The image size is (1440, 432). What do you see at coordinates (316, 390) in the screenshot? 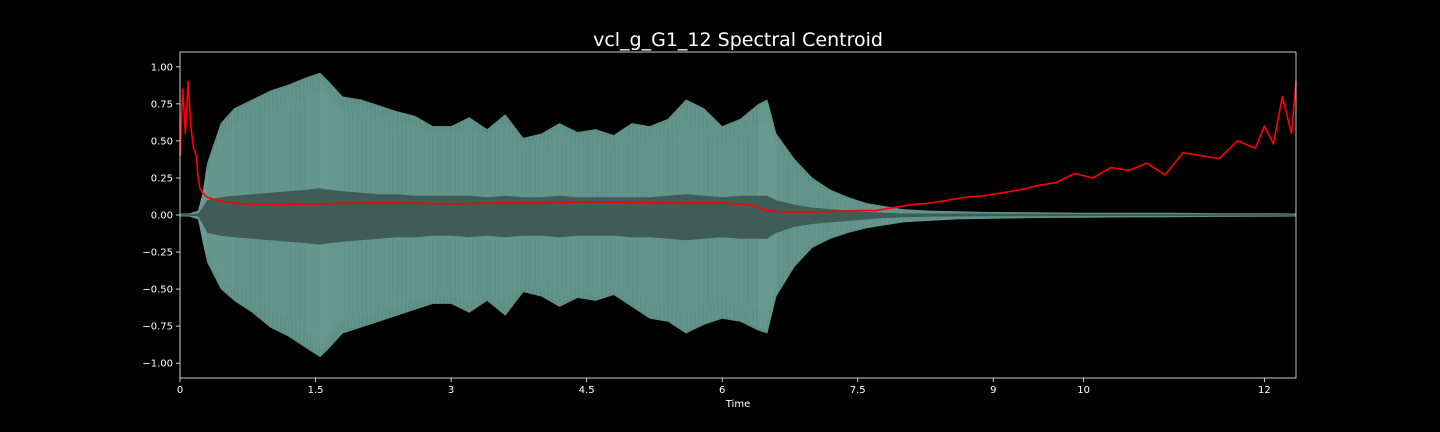
I see `x-tick-label: 1.5` at bounding box center [316, 390].